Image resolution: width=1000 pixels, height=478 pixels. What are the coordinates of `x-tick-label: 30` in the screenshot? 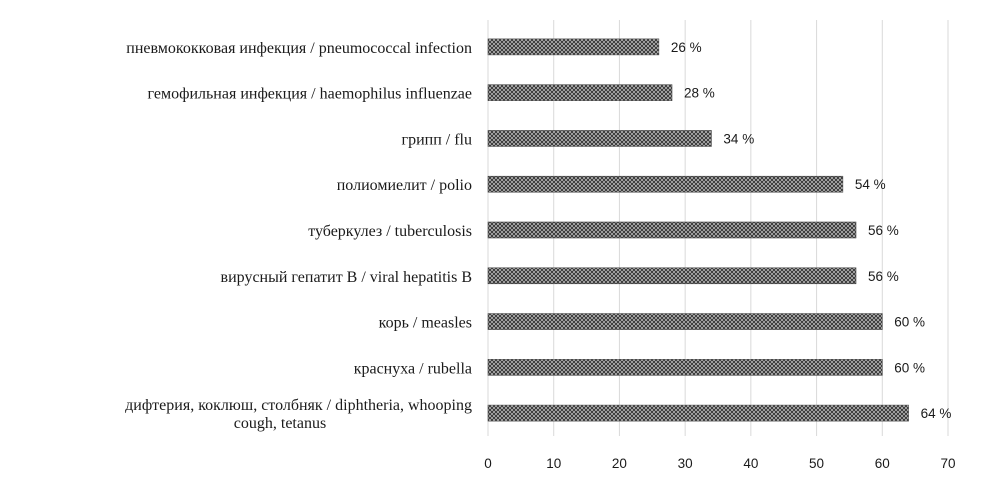 It's located at (685, 463).